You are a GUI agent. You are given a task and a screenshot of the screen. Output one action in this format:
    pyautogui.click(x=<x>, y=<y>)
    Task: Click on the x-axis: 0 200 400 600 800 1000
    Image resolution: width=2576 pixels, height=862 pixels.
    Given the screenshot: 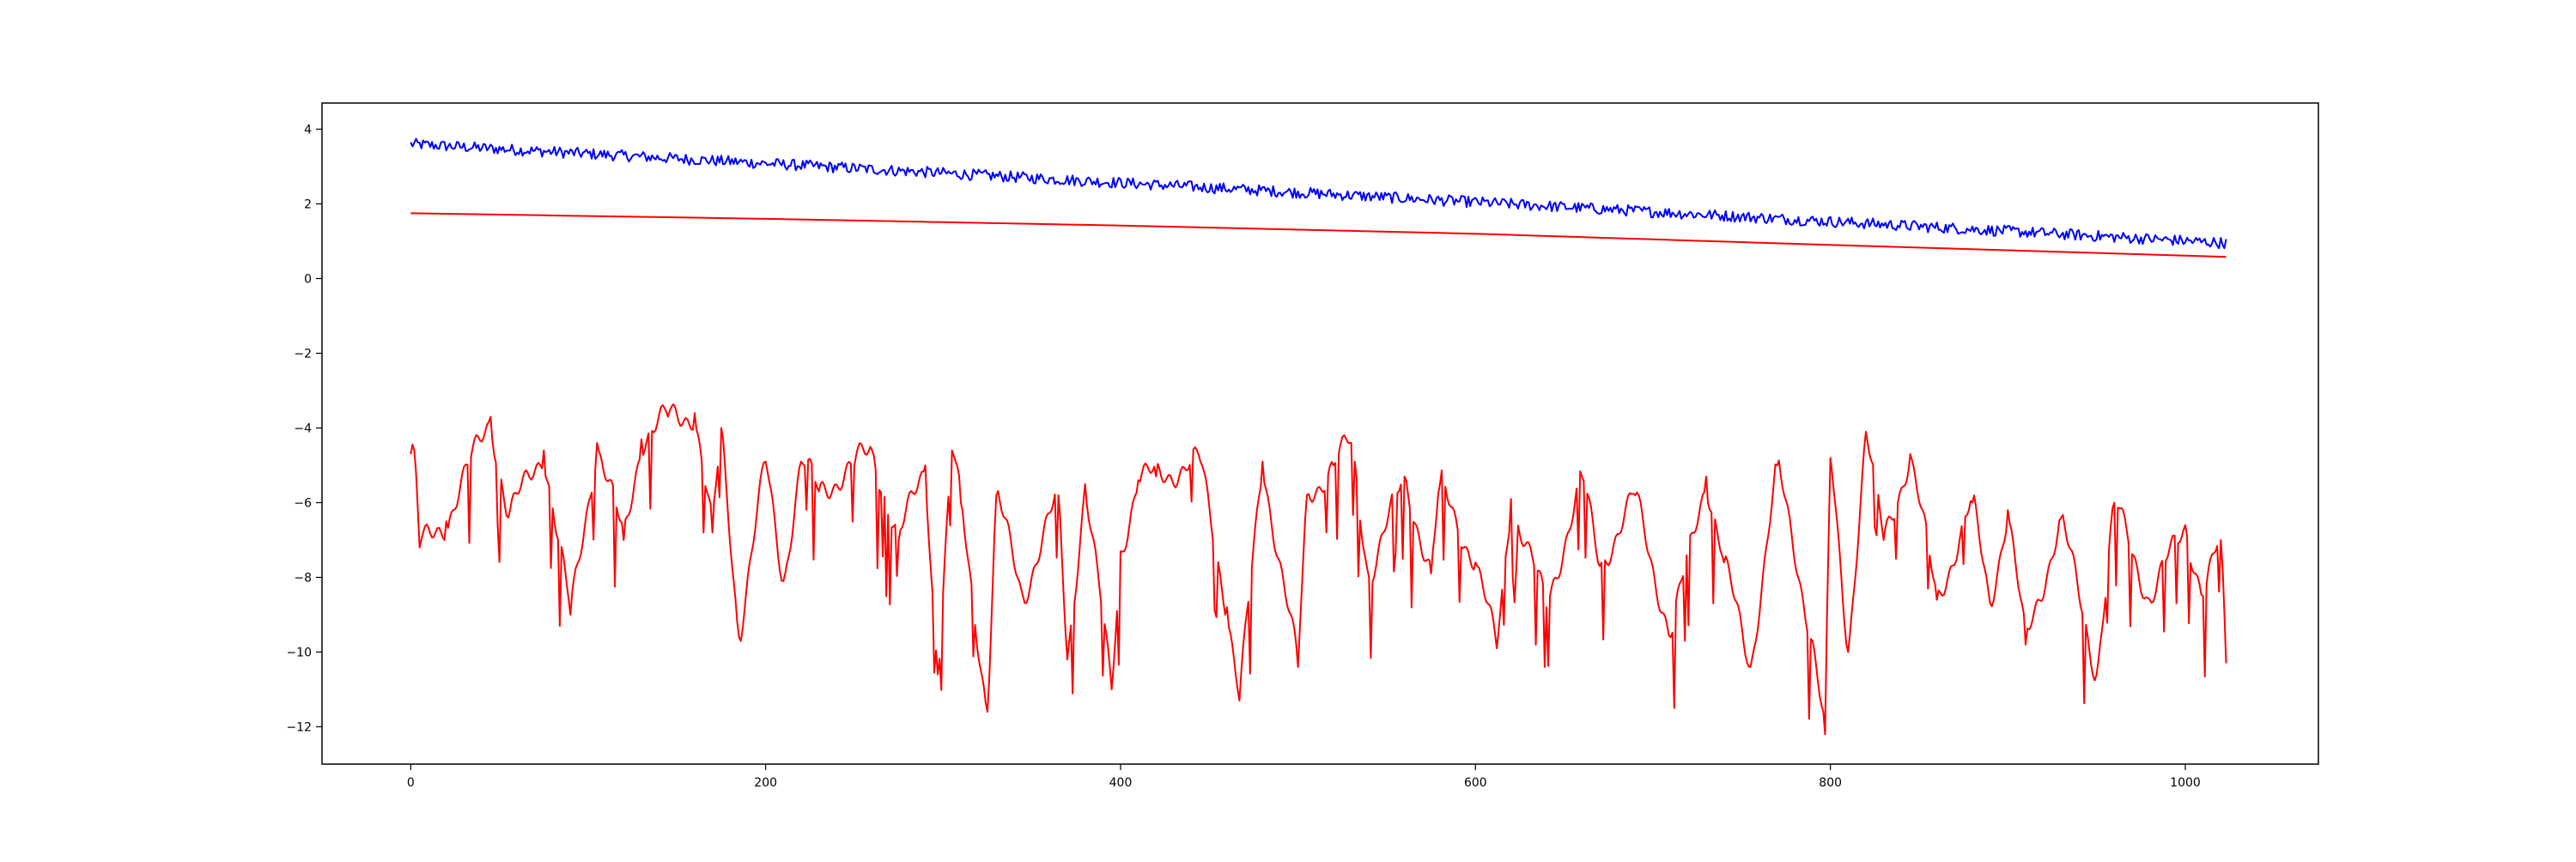 What is the action you would take?
    pyautogui.click(x=1304, y=777)
    